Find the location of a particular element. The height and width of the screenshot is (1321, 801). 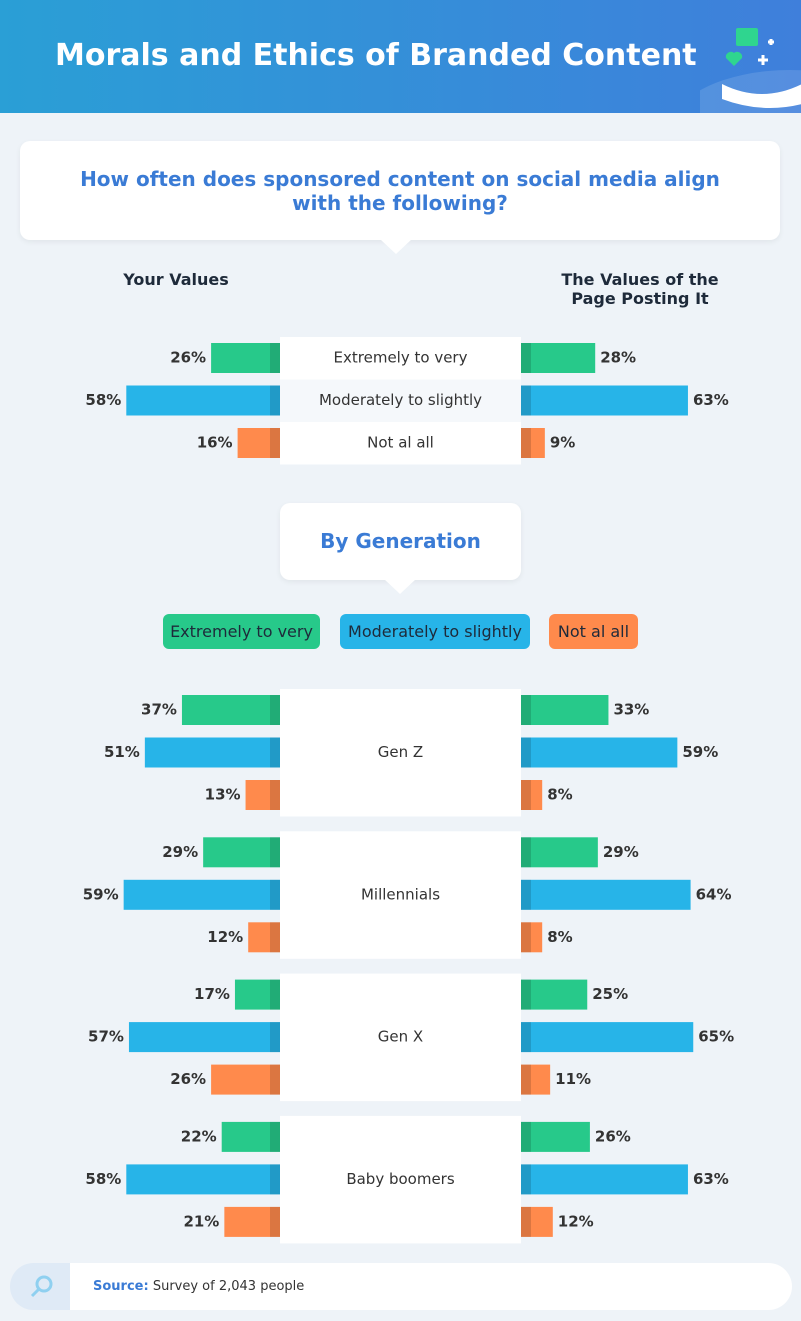

value-label: 37% is located at coordinates (159, 710).